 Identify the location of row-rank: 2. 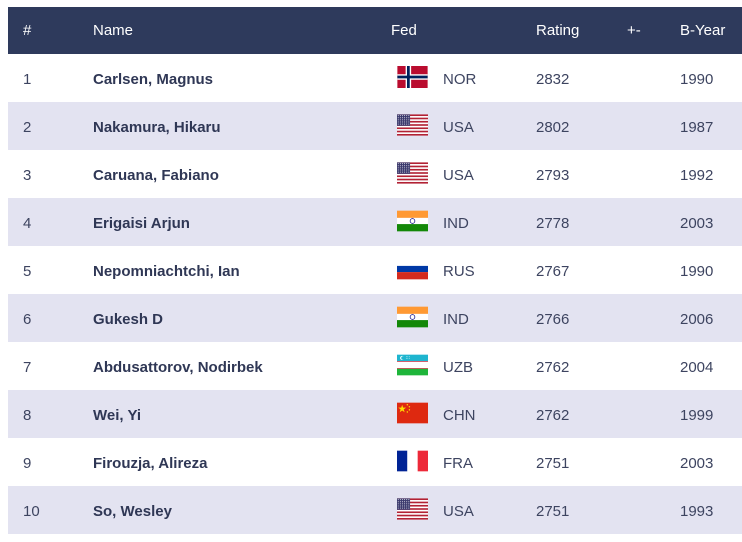
(27, 127).